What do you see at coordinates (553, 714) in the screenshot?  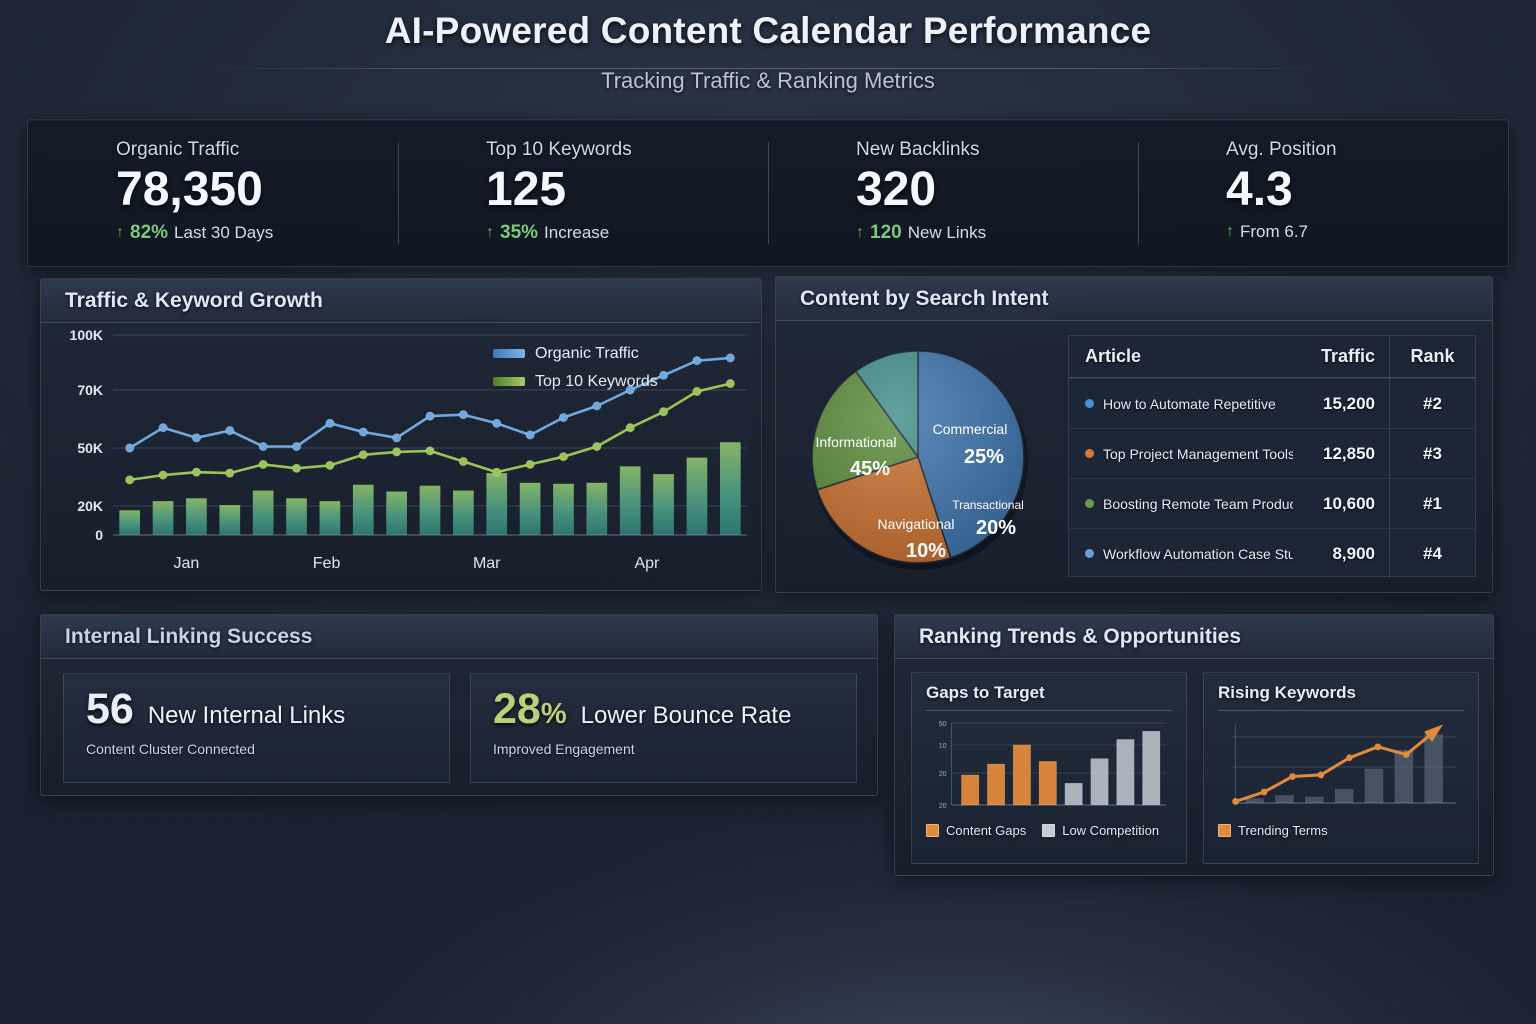 I see `percent-symbol: %` at bounding box center [553, 714].